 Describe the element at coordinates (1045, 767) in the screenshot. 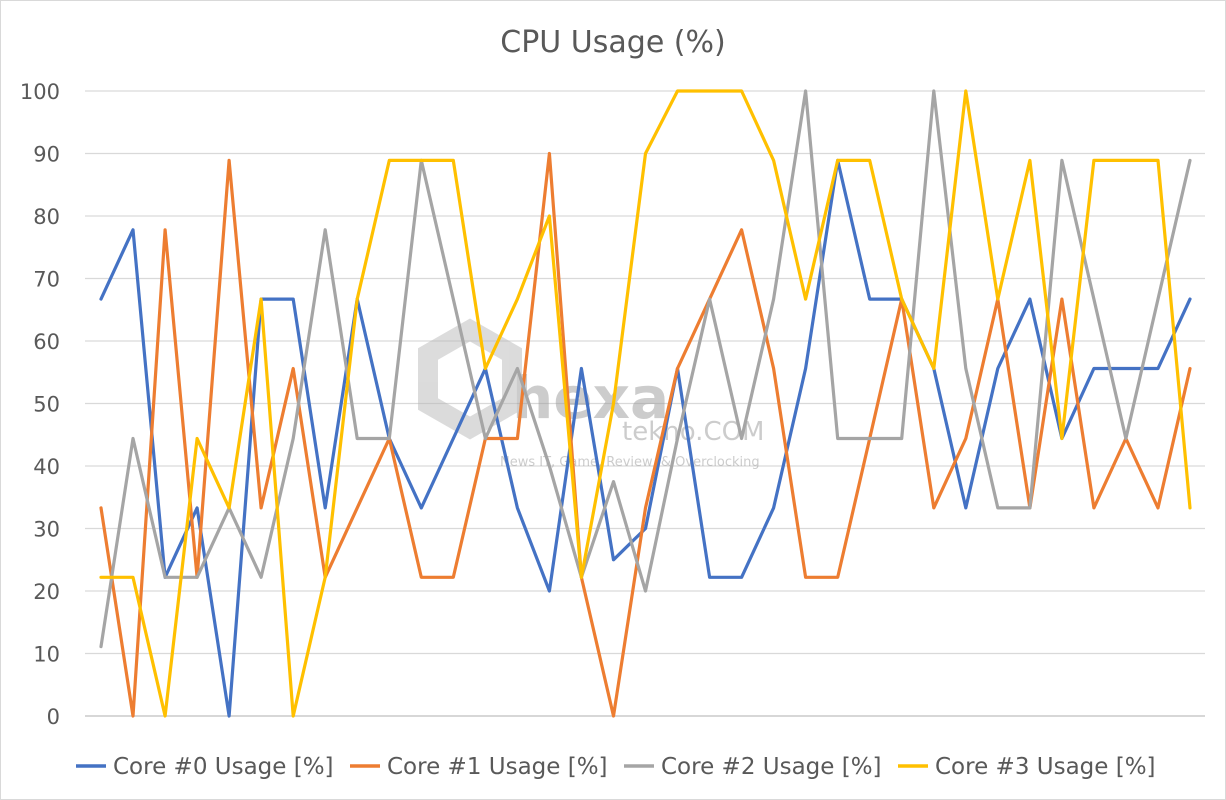

I see `legend-label-core-3: Core #3 Usage [%]` at that location.